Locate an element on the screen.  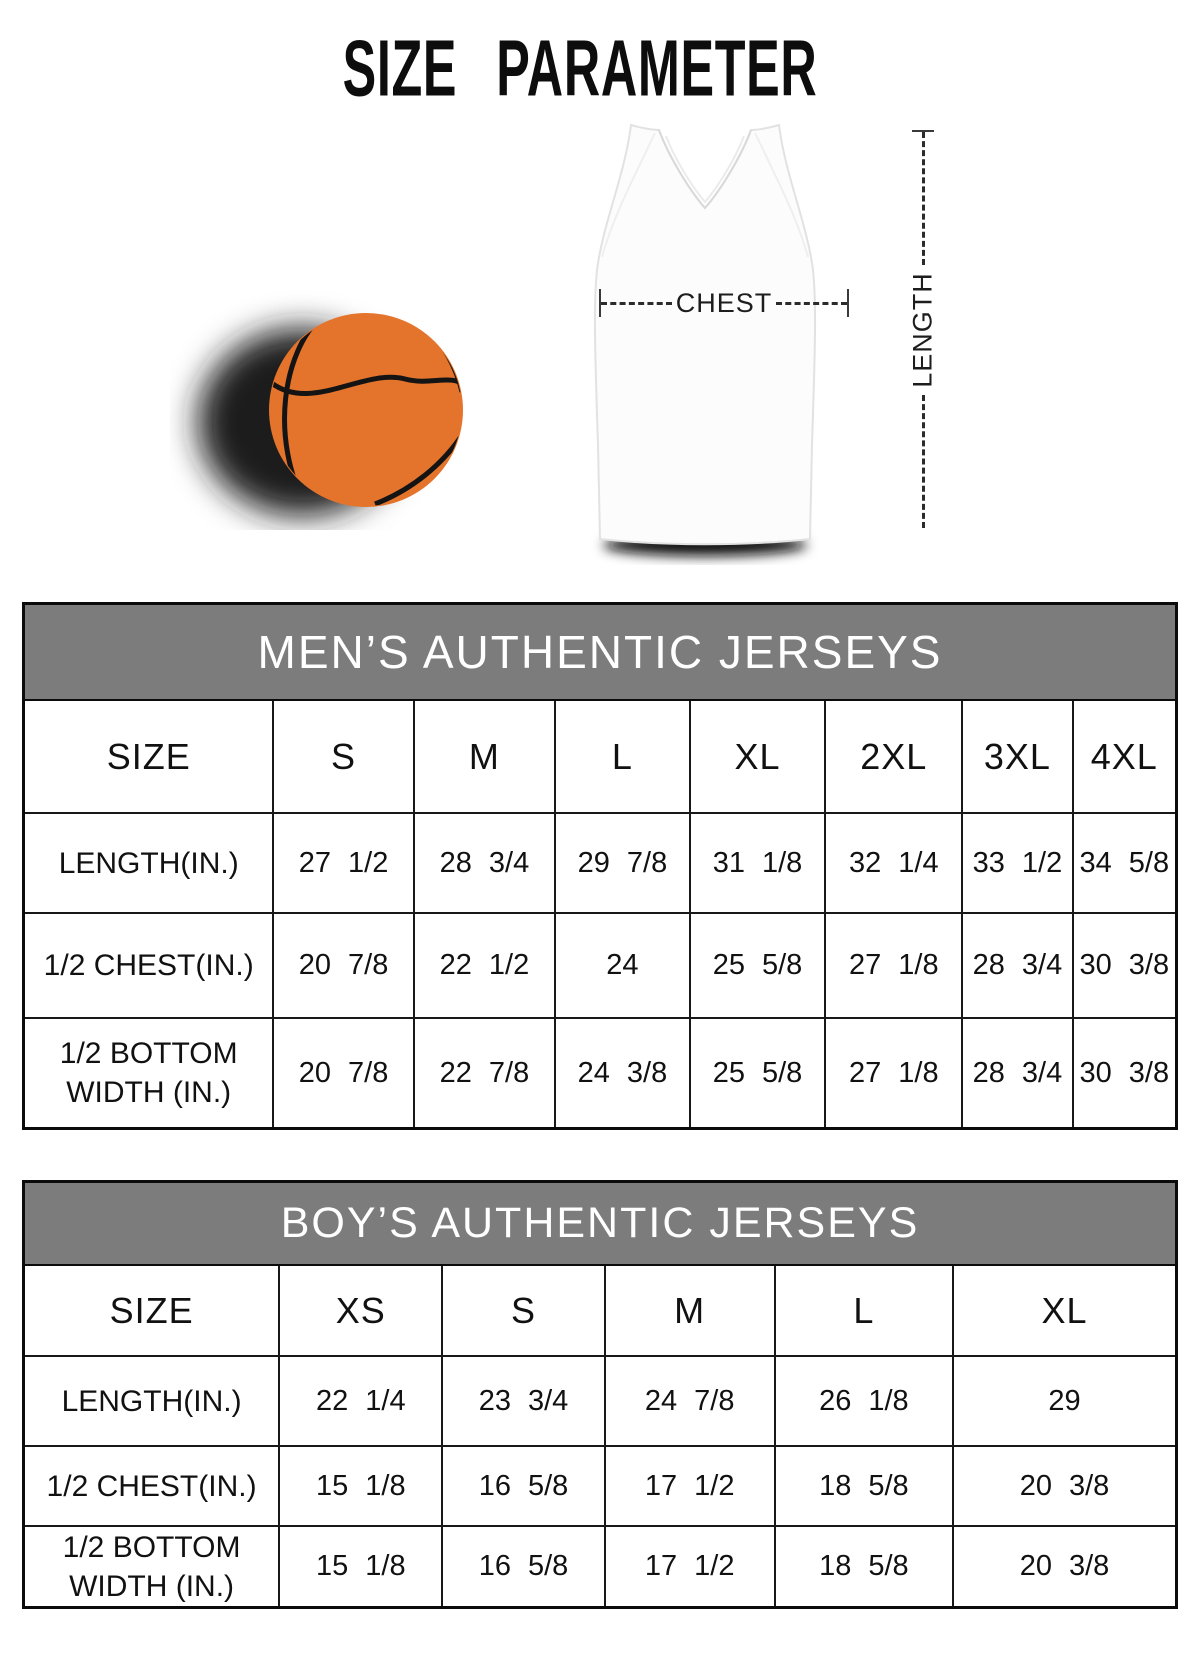
chest-measure-line: CHEST is located at coordinates (724, 302).